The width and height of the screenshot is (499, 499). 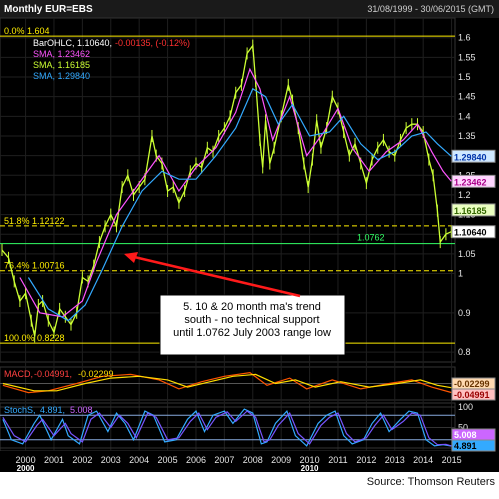 I want to click on x-tick-label: 2015, so click(x=452, y=460).